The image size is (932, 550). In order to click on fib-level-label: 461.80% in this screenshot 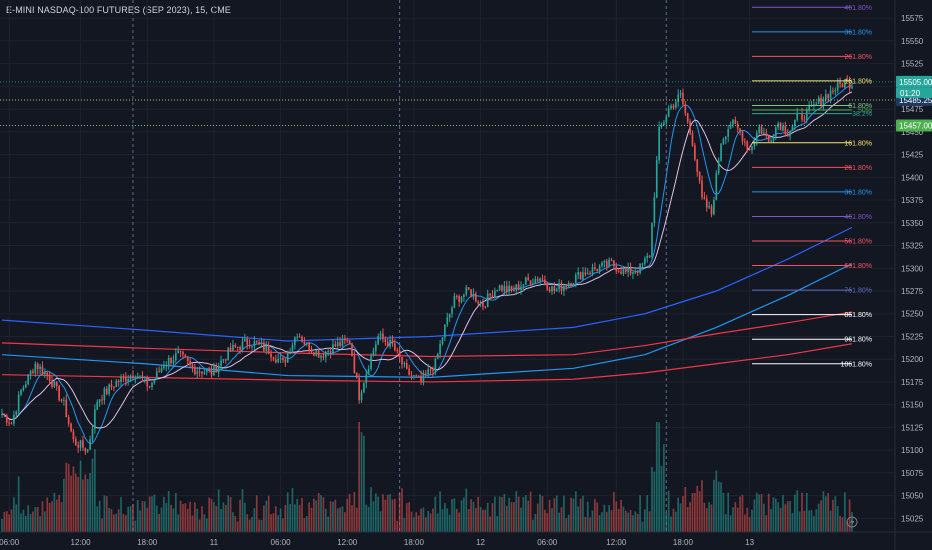, I will do `click(858, 8)`.